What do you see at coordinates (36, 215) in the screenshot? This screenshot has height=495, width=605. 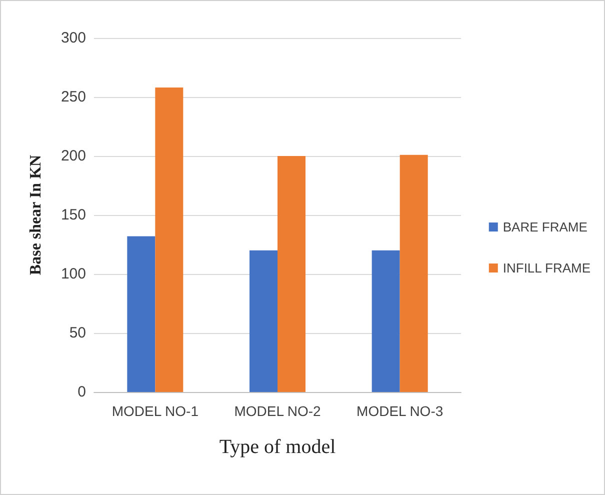 I see `y-axis-title: Base shear In KN` at bounding box center [36, 215].